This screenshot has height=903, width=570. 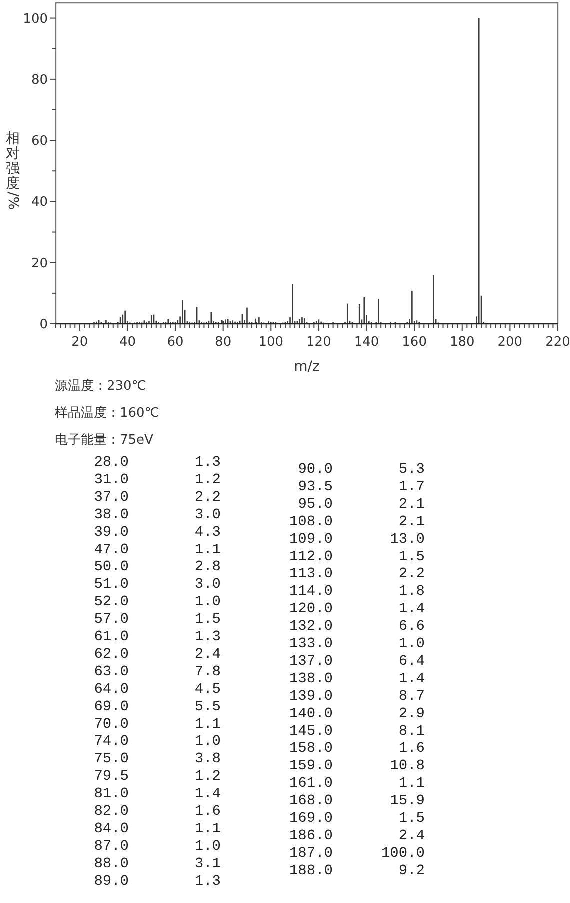 What do you see at coordinates (311, 766) in the screenshot?
I see `text: 159.0` at bounding box center [311, 766].